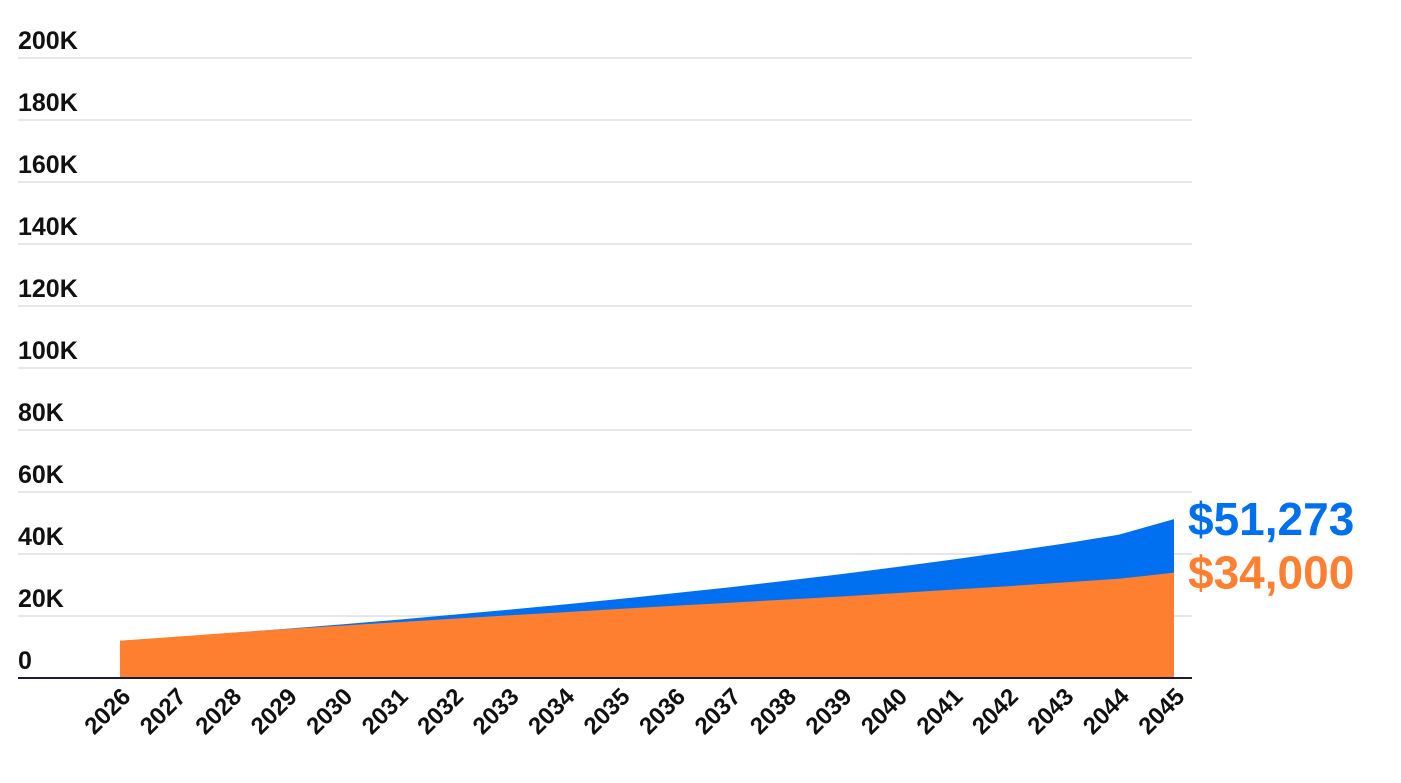 The width and height of the screenshot is (1401, 783). What do you see at coordinates (218, 711) in the screenshot?
I see `x-tick-label: 2028` at bounding box center [218, 711].